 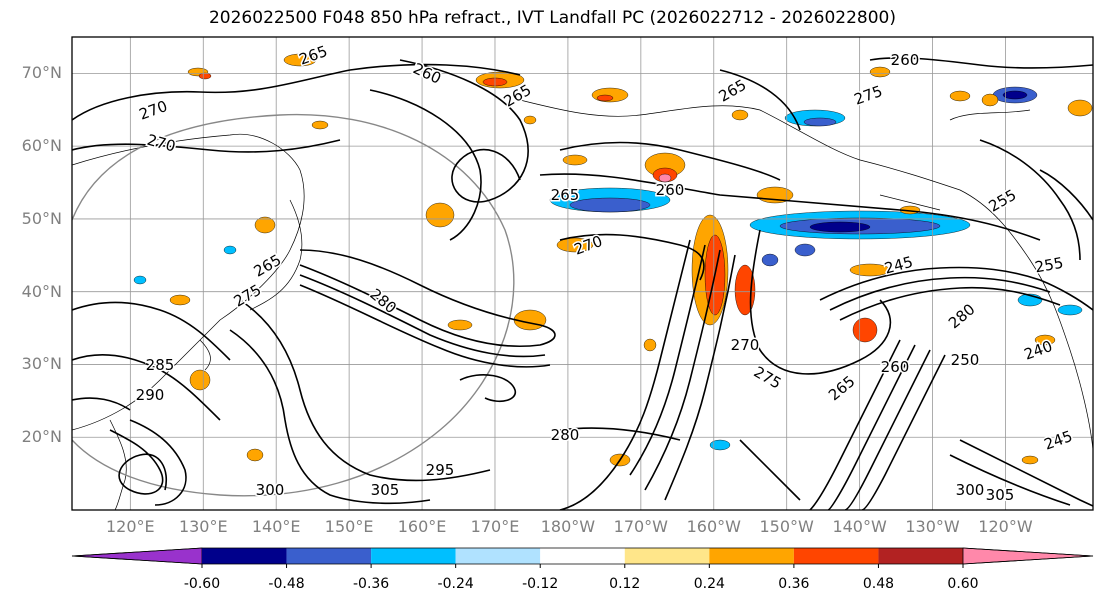 What do you see at coordinates (41, 73) in the screenshot?
I see `lat-tick-label: 70°N` at bounding box center [41, 73].